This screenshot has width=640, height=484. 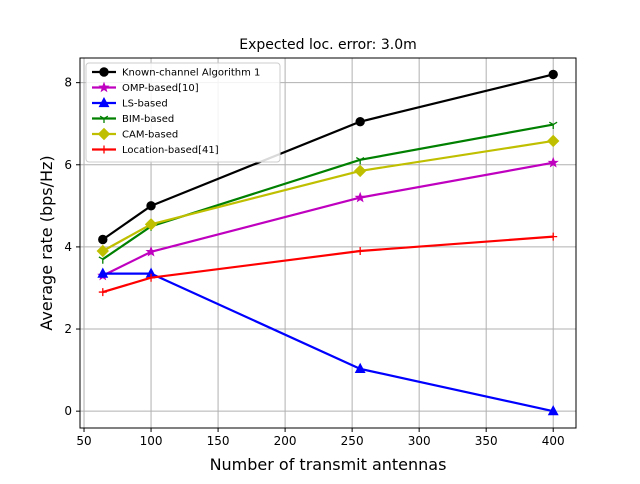 I want to click on x-tick-label: 300, so click(x=419, y=441).